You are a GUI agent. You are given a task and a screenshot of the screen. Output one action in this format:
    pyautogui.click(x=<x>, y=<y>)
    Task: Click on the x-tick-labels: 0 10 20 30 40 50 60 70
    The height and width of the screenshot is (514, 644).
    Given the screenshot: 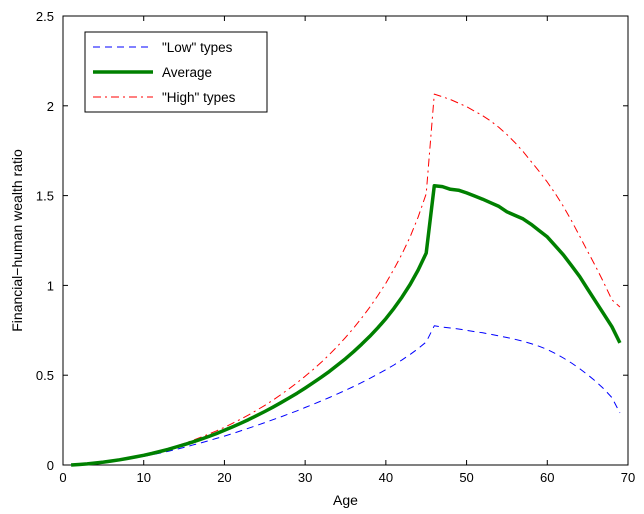 What is the action you would take?
    pyautogui.click(x=347, y=477)
    